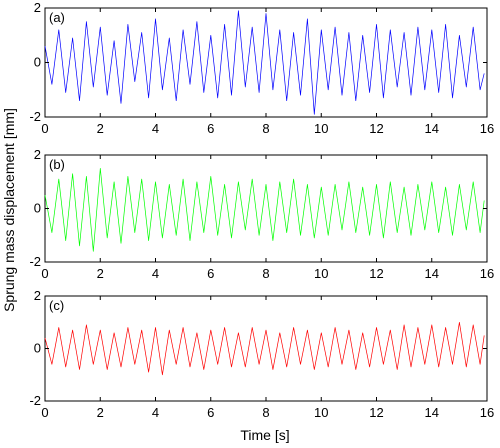 The image size is (500, 448). I want to click on panel-label: (c), so click(56, 305).